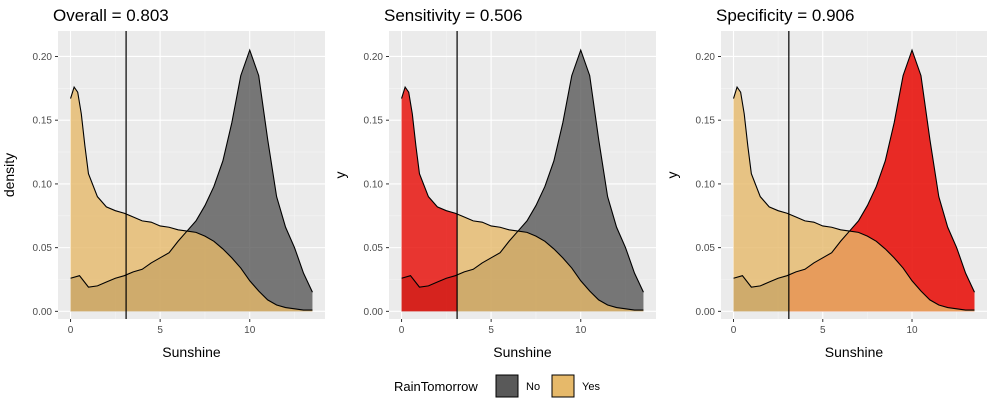 The width and height of the screenshot is (995, 405). I want to click on legend-key-yes, so click(563, 386).